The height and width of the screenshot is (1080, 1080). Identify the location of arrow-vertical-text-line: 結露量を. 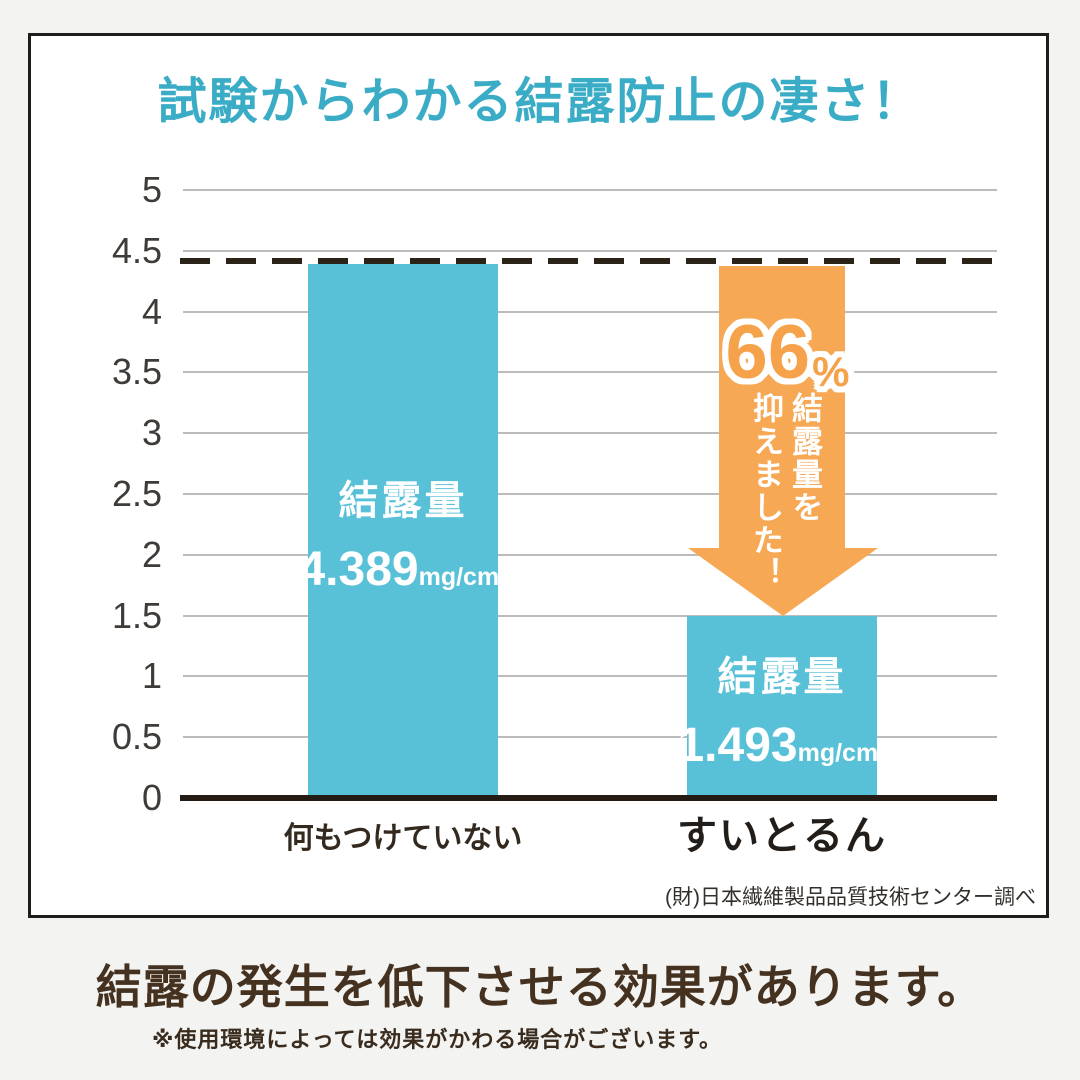
(804, 458).